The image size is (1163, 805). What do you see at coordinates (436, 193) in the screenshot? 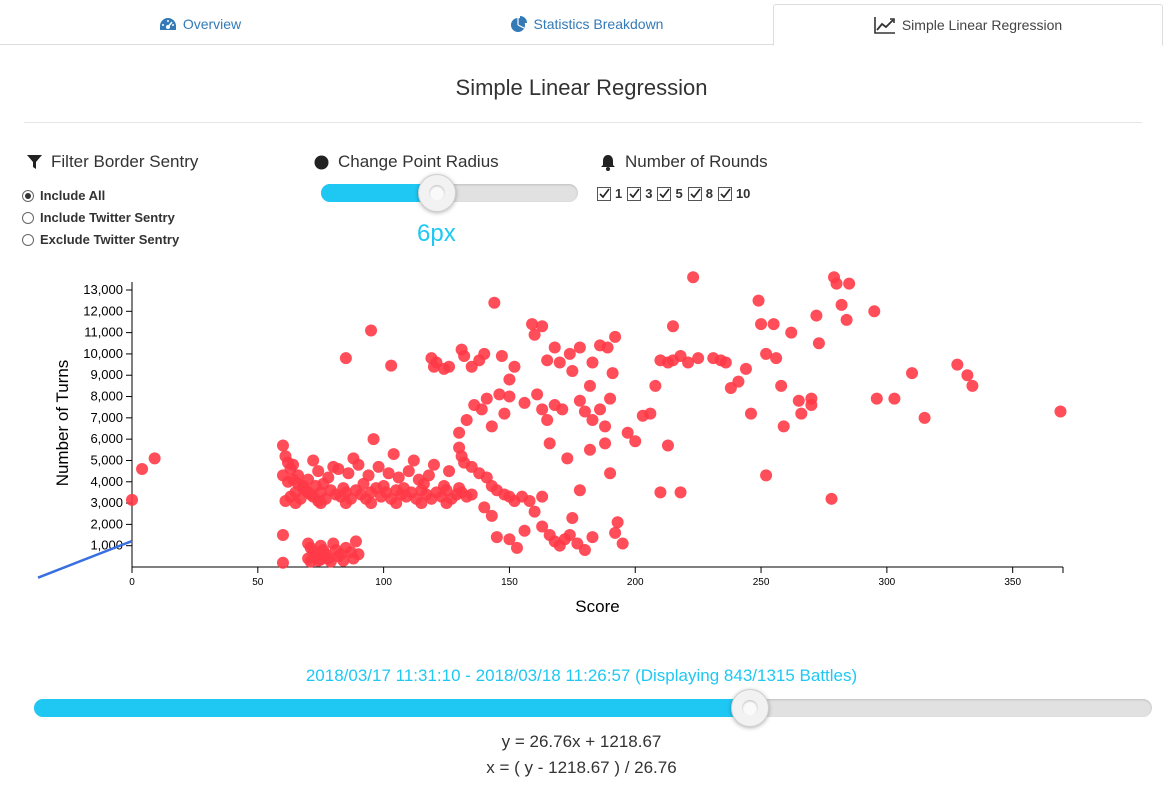
I see `point-radius-slider-handle` at bounding box center [436, 193].